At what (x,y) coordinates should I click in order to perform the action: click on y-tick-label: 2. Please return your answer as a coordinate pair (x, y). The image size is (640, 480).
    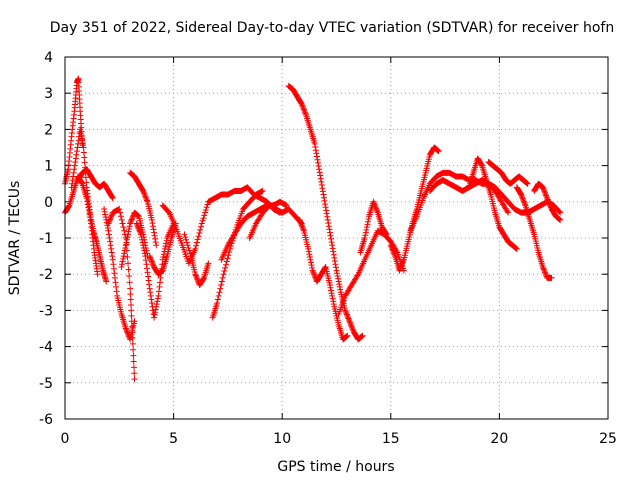
    Looking at the image, I should click on (48, 130).